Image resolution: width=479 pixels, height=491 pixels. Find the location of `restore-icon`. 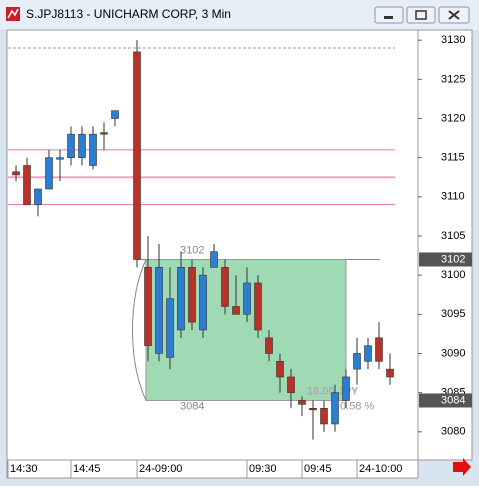

restore-icon is located at coordinates (421, 15).